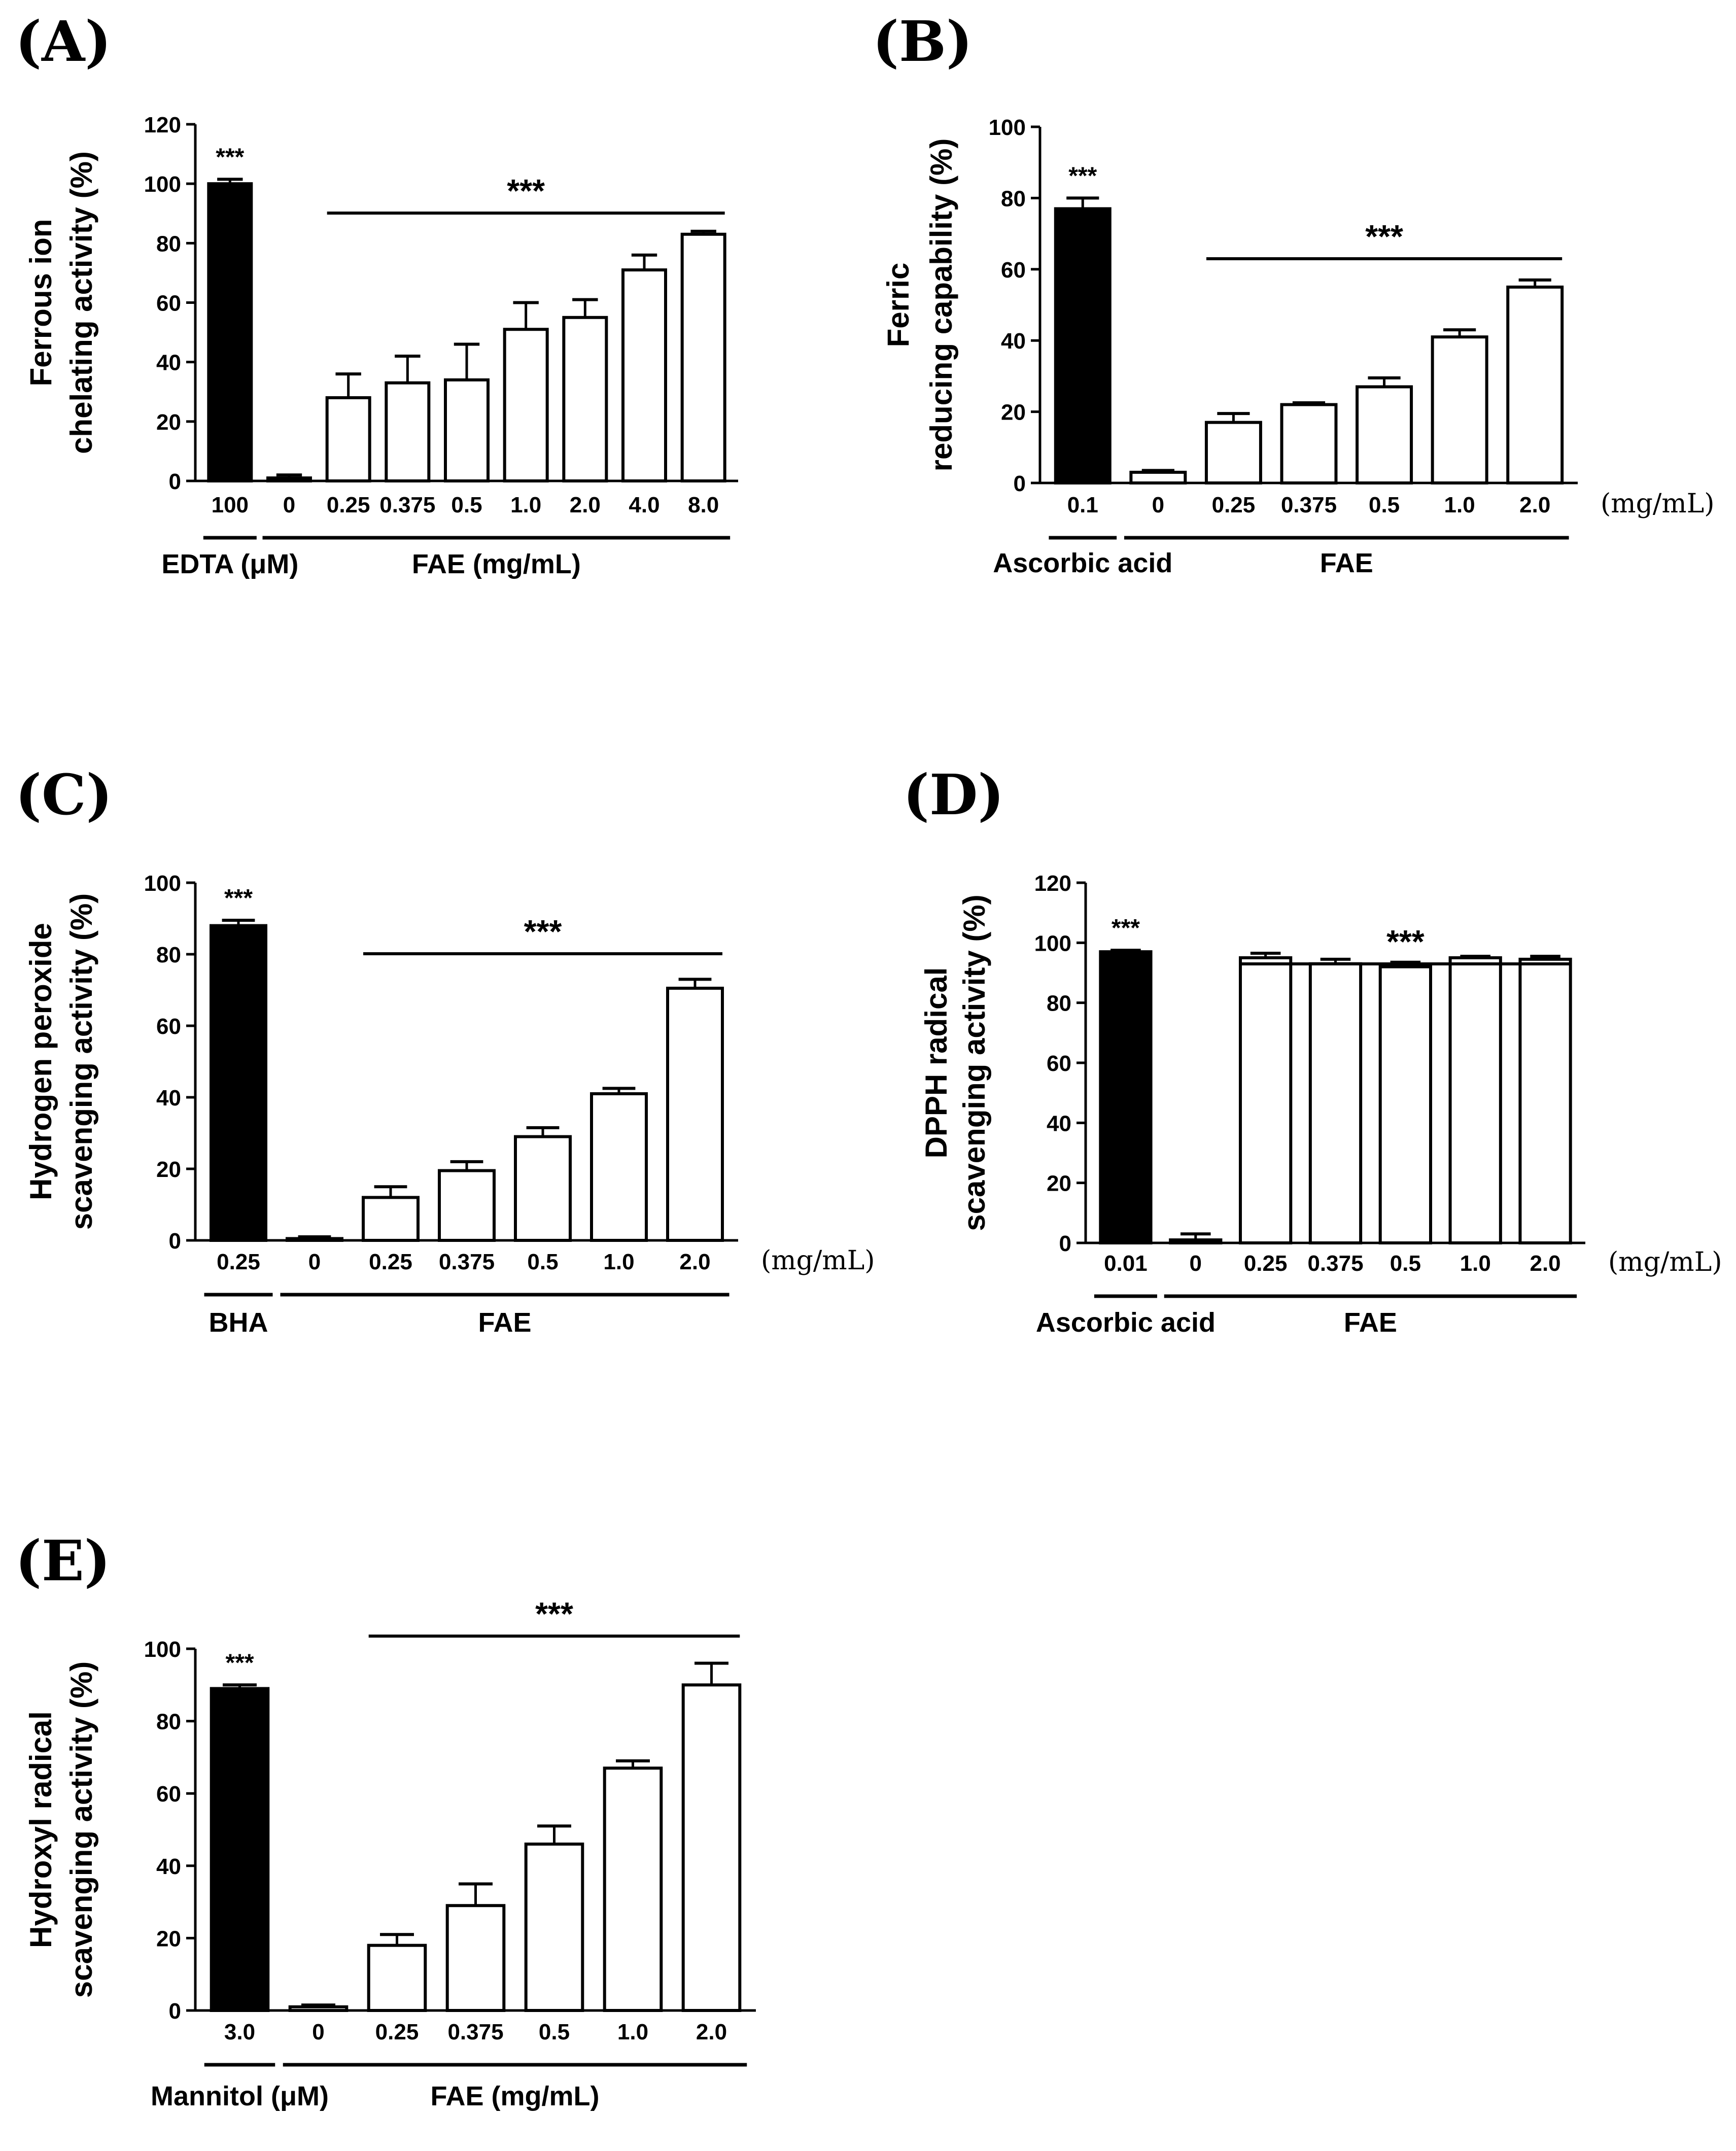 The image size is (1736, 2151). I want to click on panel-e-category-label: 2.0, so click(711, 2032).